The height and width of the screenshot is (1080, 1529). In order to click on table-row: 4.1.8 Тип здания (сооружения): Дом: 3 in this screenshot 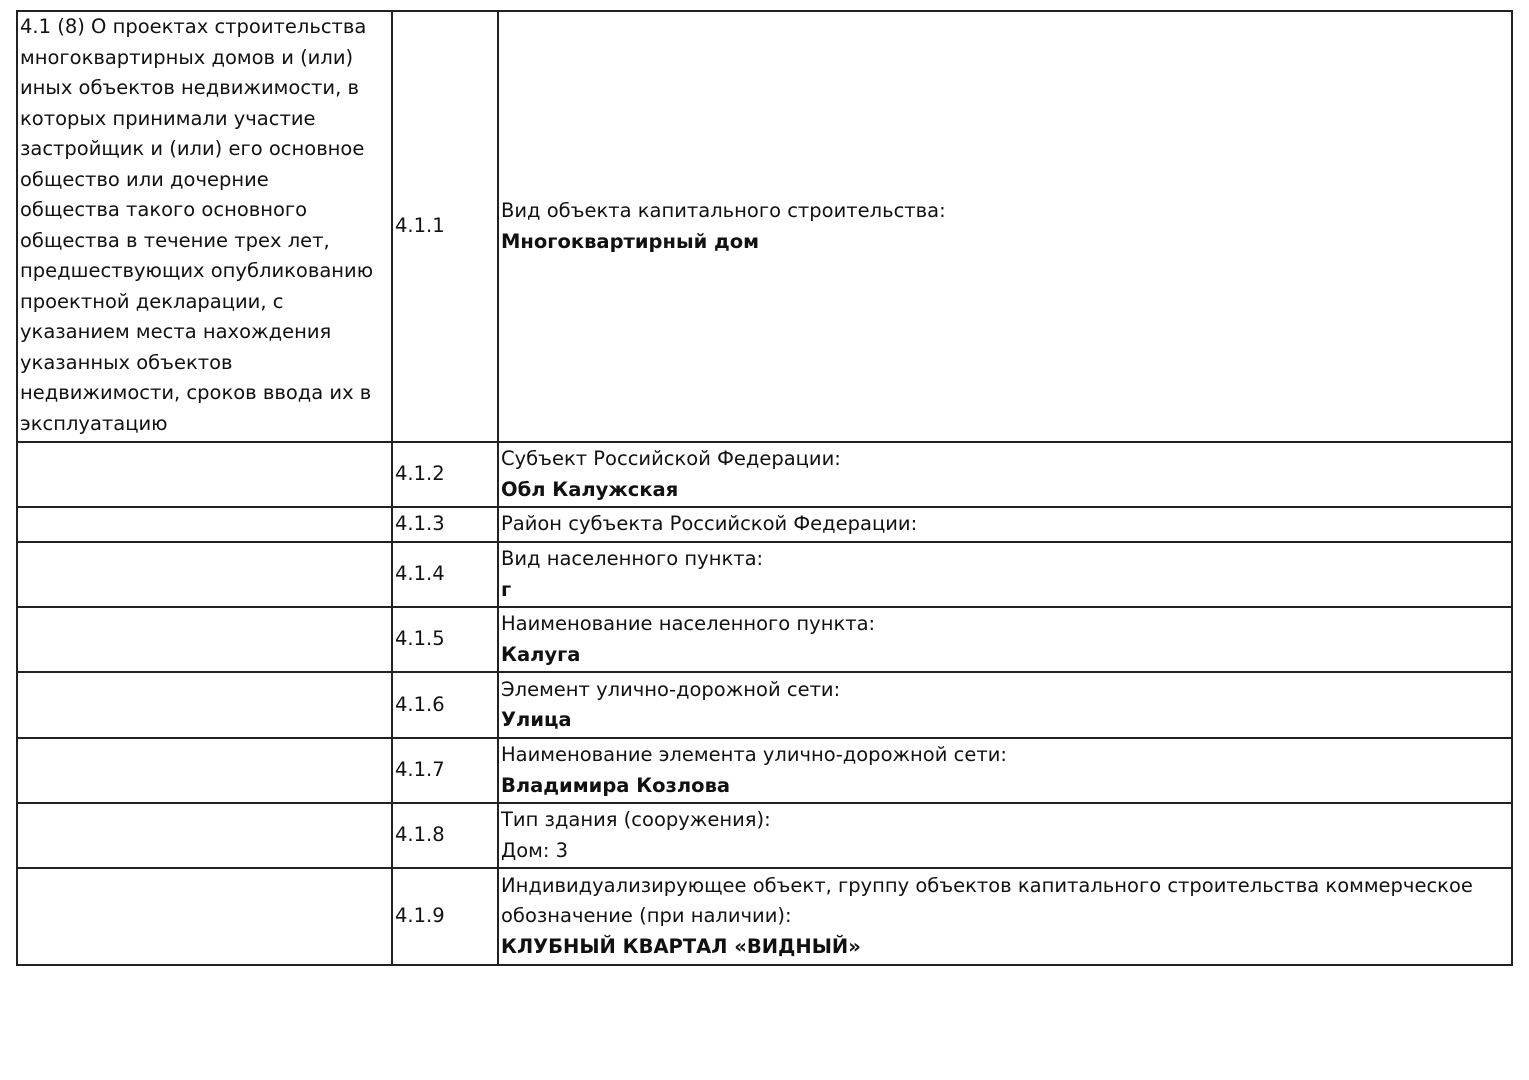, I will do `click(764, 835)`.